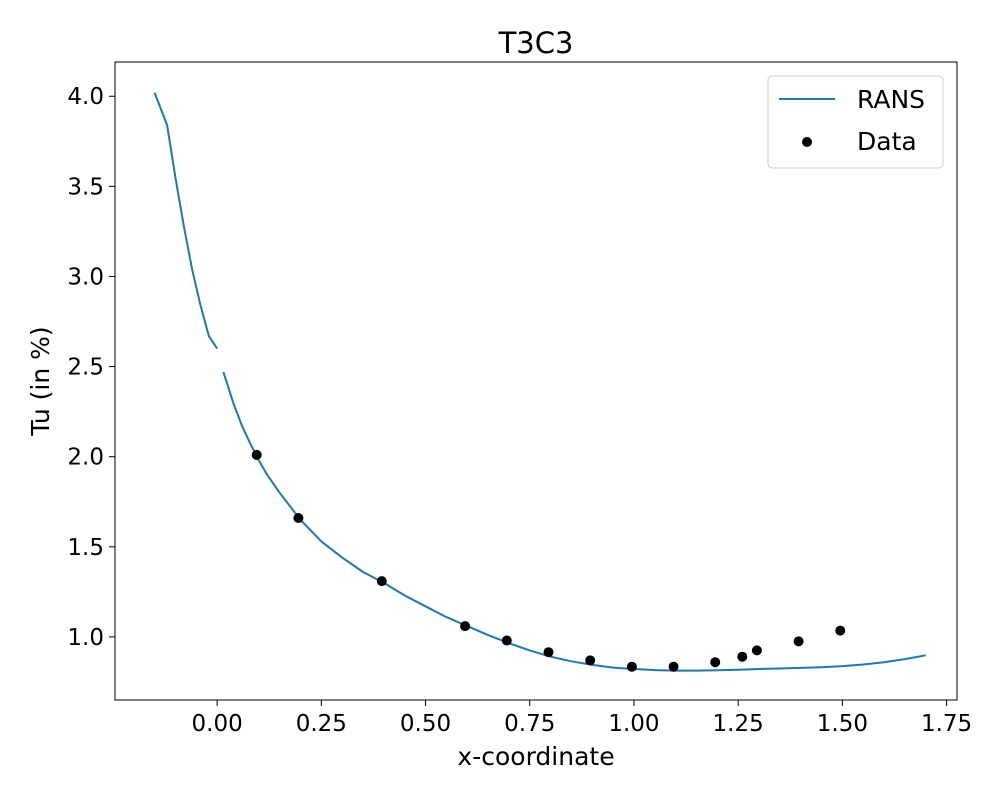 The width and height of the screenshot is (1000, 800). Describe the element at coordinates (85, 548) in the screenshot. I see `y-tick-label: 1.5` at that location.